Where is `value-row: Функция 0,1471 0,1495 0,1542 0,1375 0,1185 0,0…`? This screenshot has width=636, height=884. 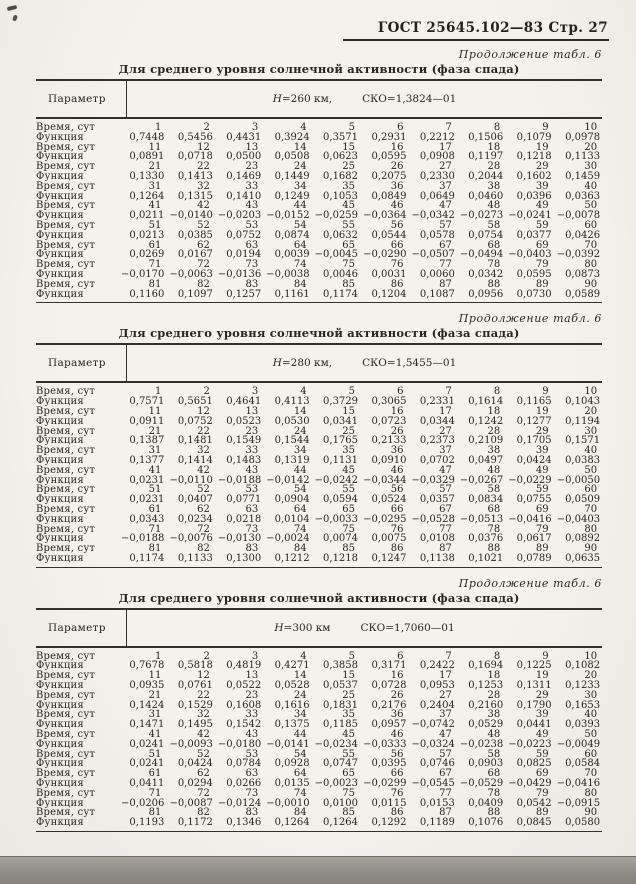 value-row: Функция 0,1471 0,1495 0,1542 0,1375 0,1185 0,0… is located at coordinates (318, 725).